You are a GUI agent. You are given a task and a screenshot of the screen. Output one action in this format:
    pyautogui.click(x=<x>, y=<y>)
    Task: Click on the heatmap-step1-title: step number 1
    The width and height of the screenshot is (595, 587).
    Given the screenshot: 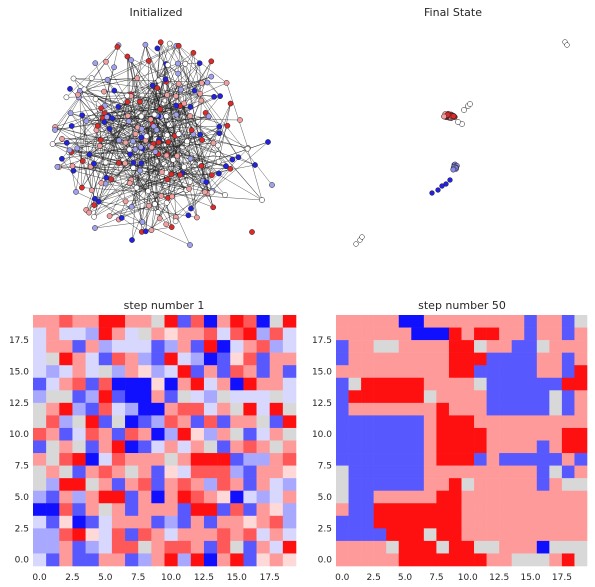 What is the action you would take?
    pyautogui.click(x=164, y=305)
    